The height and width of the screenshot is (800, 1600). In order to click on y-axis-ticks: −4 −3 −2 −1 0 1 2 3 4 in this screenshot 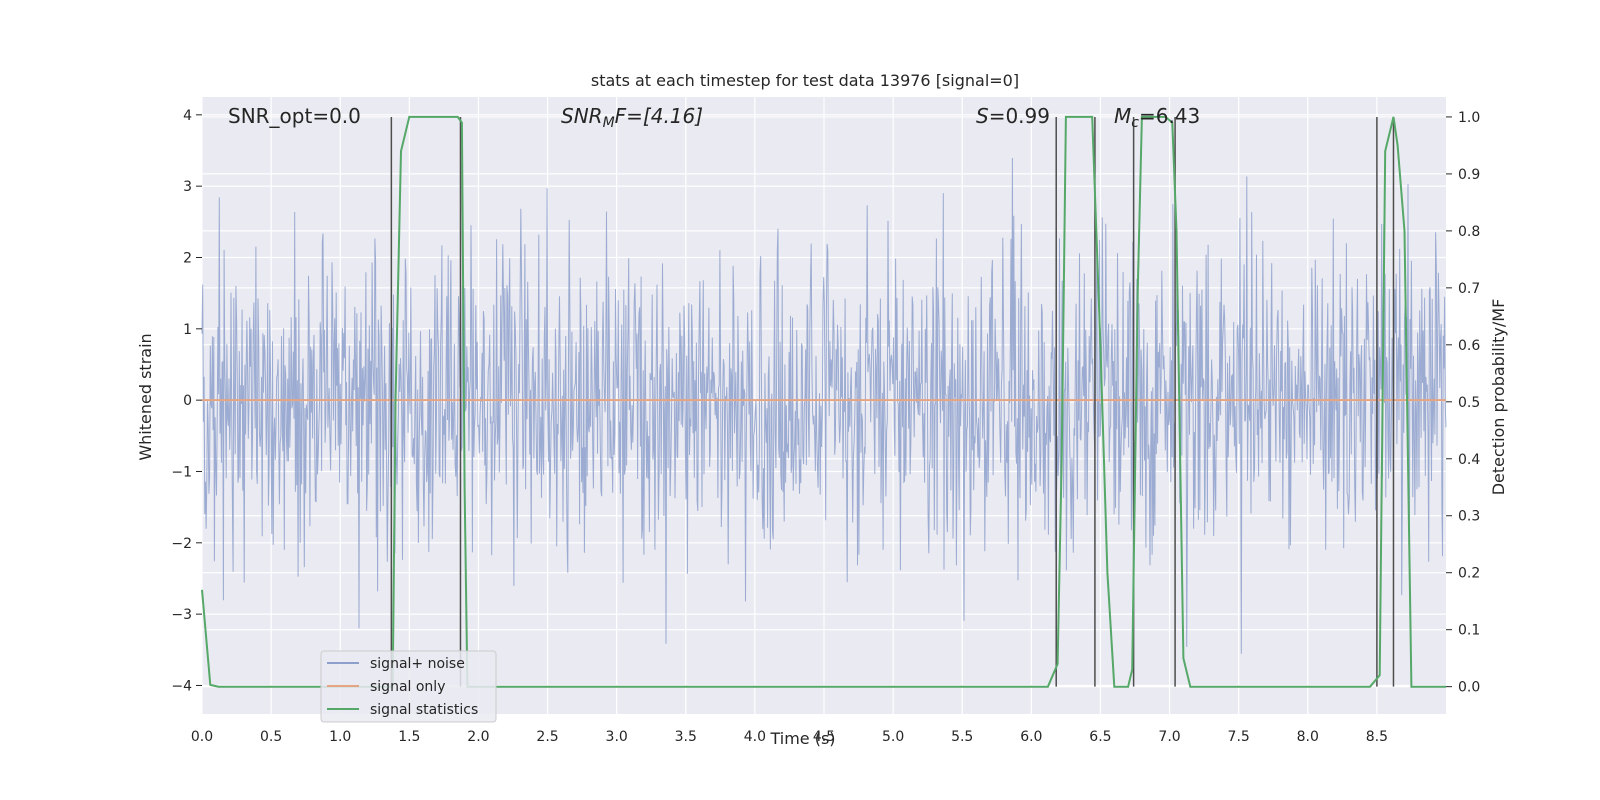, I will do `click(186, 401)`.